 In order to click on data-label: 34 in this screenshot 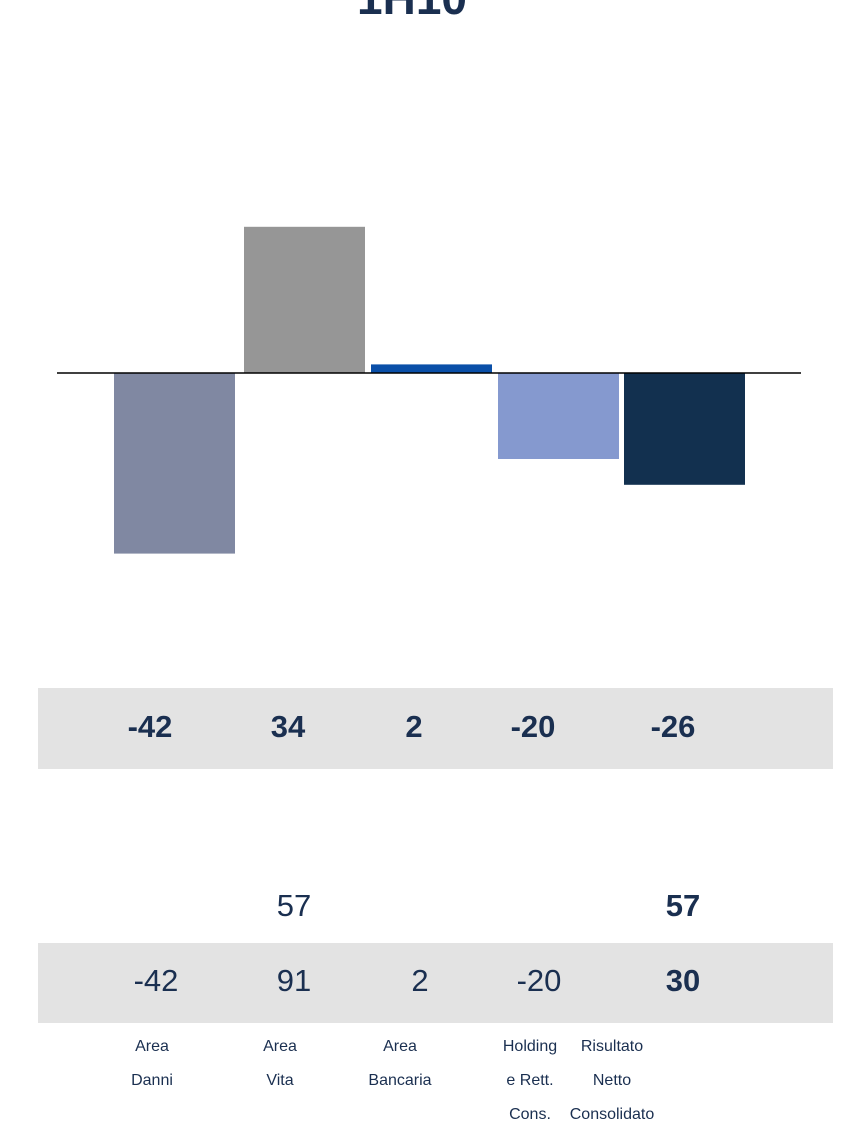, I will do `click(288, 726)`.